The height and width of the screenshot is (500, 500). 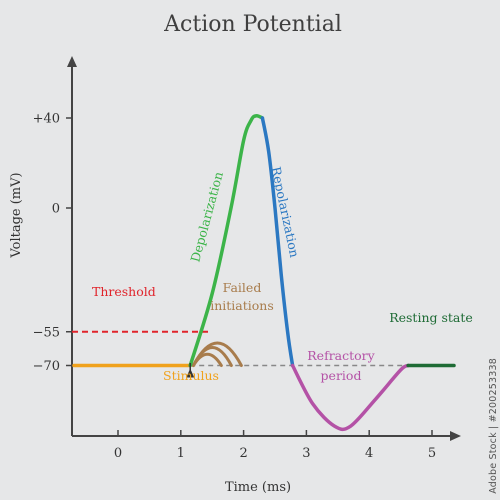 I want to click on threshold-label: Threshold, so click(x=124, y=291).